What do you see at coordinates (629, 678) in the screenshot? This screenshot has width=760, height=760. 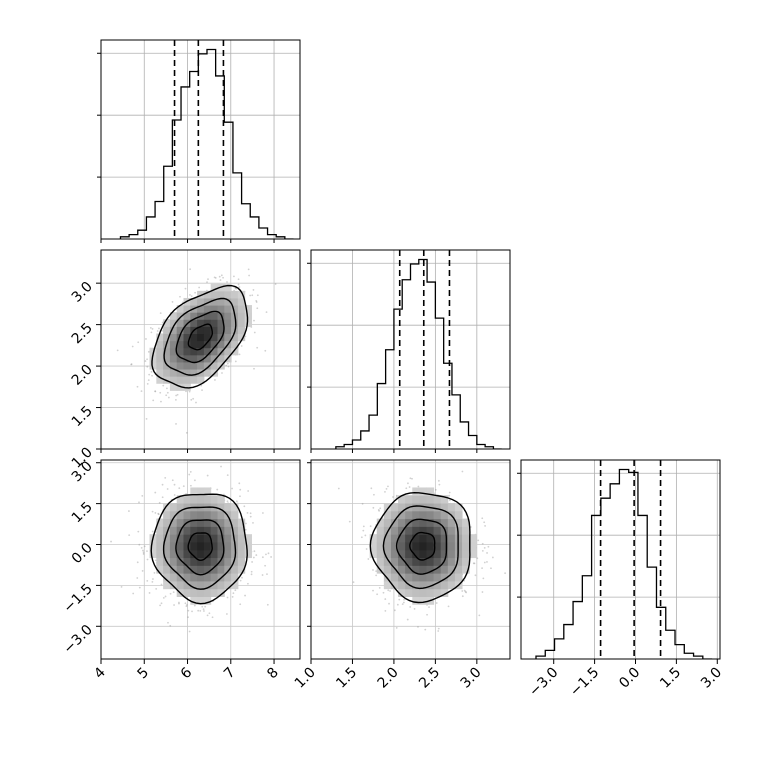 I see `x-tick-label: 0.0` at bounding box center [629, 678].